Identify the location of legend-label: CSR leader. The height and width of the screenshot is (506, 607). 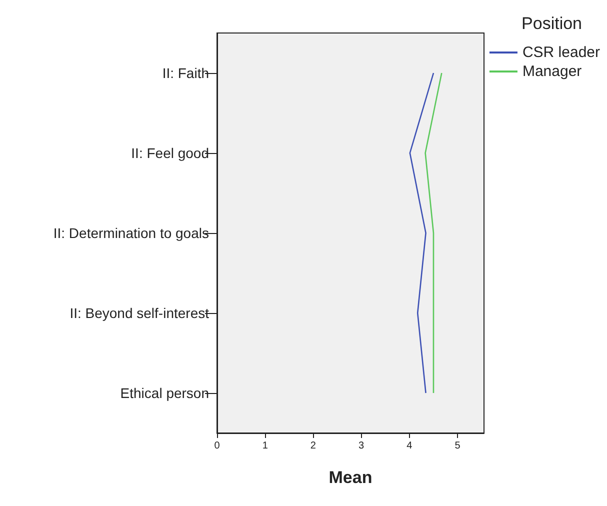
(561, 52).